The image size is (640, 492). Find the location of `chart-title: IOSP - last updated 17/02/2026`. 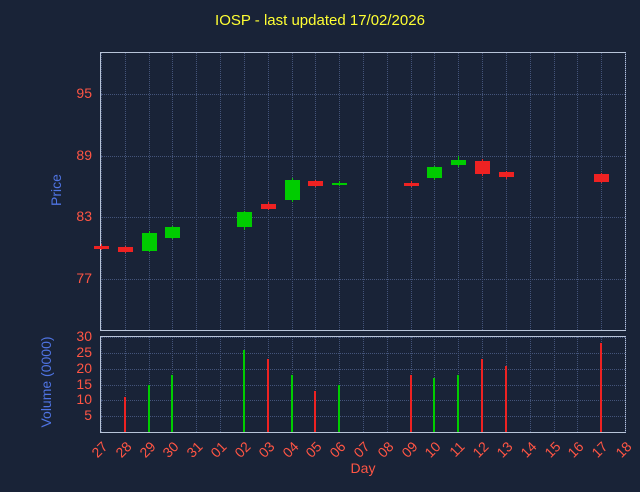

chart-title: IOSP - last updated 17/02/2026 is located at coordinates (320, 20).